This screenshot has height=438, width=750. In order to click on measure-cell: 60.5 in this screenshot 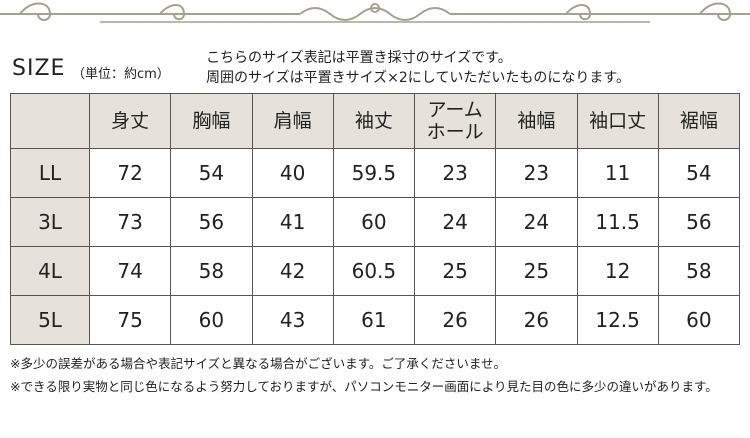, I will do `click(374, 271)`.